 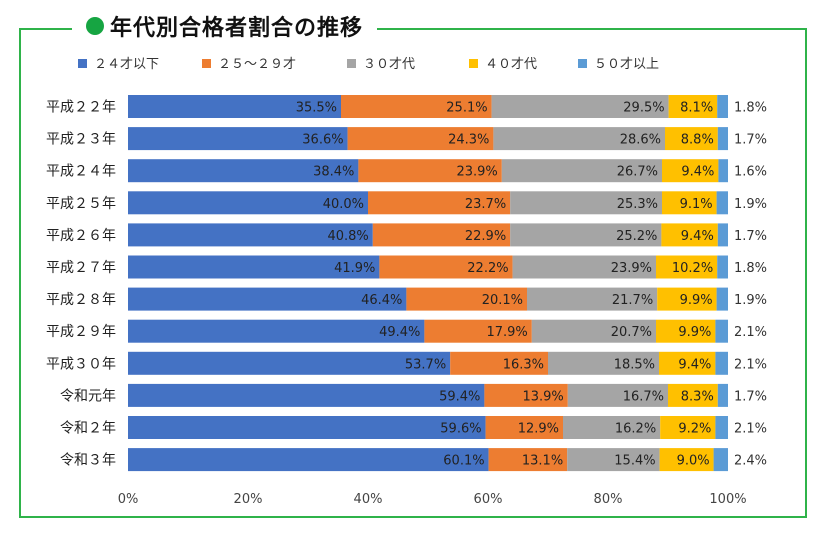 I want to click on x-tick-label: 40%, so click(x=368, y=499).